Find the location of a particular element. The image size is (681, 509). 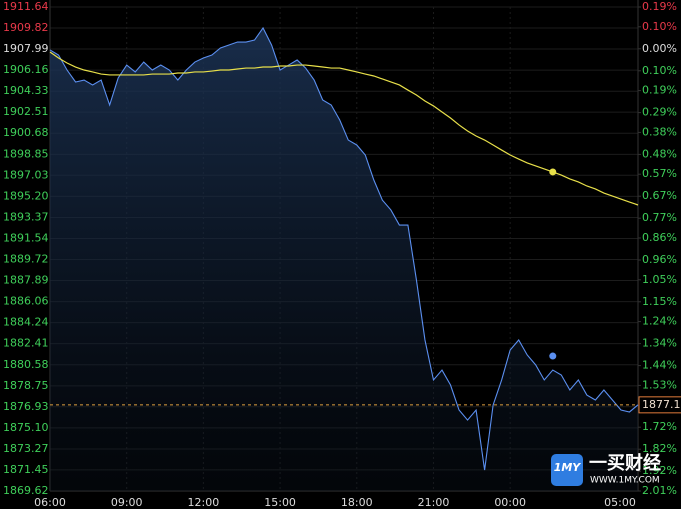

last-price-label: 1877.1 is located at coordinates (661, 404).